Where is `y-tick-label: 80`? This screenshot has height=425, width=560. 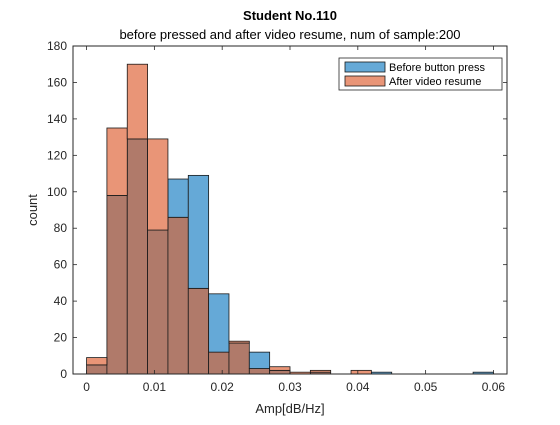
y-tick-label: 80 is located at coordinates (61, 228).